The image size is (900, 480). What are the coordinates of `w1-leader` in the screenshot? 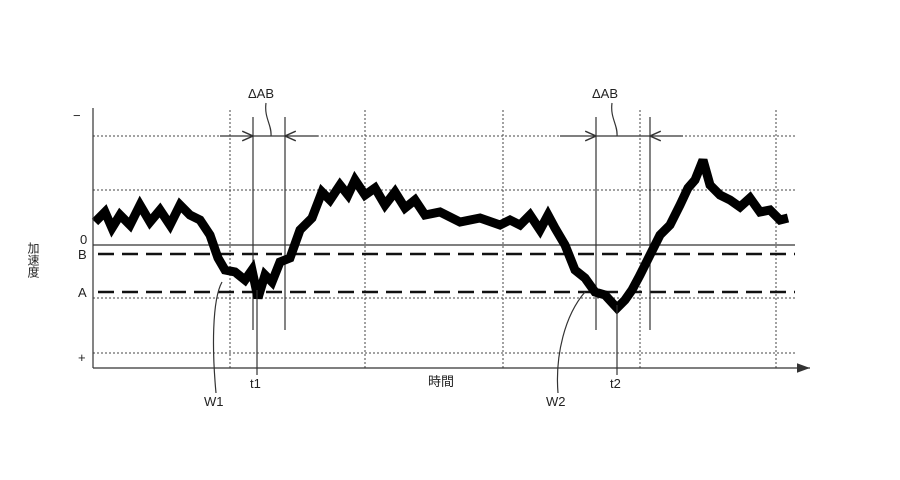 It's located at (217, 337).